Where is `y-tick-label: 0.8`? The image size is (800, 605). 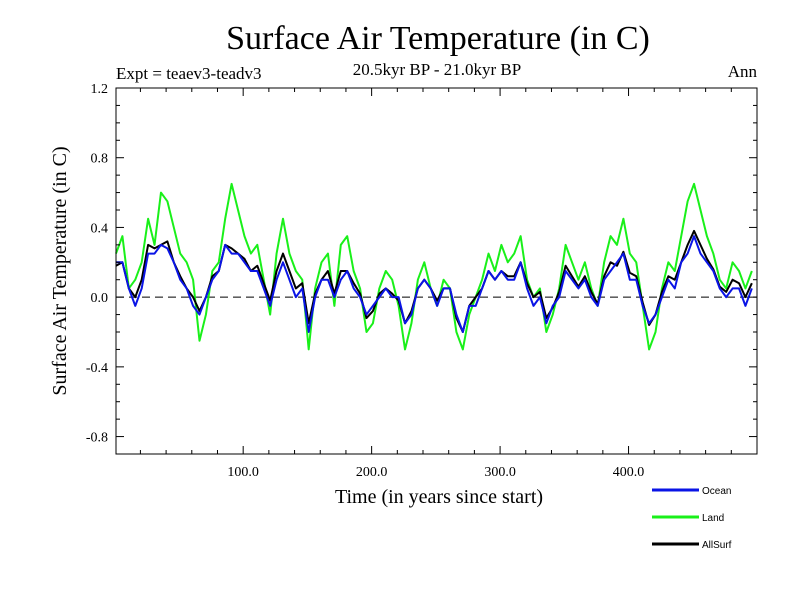
y-tick-label: 0.8 is located at coordinates (100, 159).